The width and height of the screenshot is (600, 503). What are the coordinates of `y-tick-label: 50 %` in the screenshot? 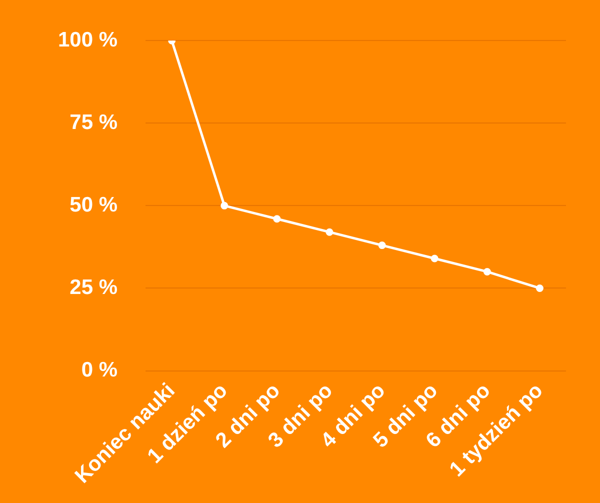 It's located at (94, 204).